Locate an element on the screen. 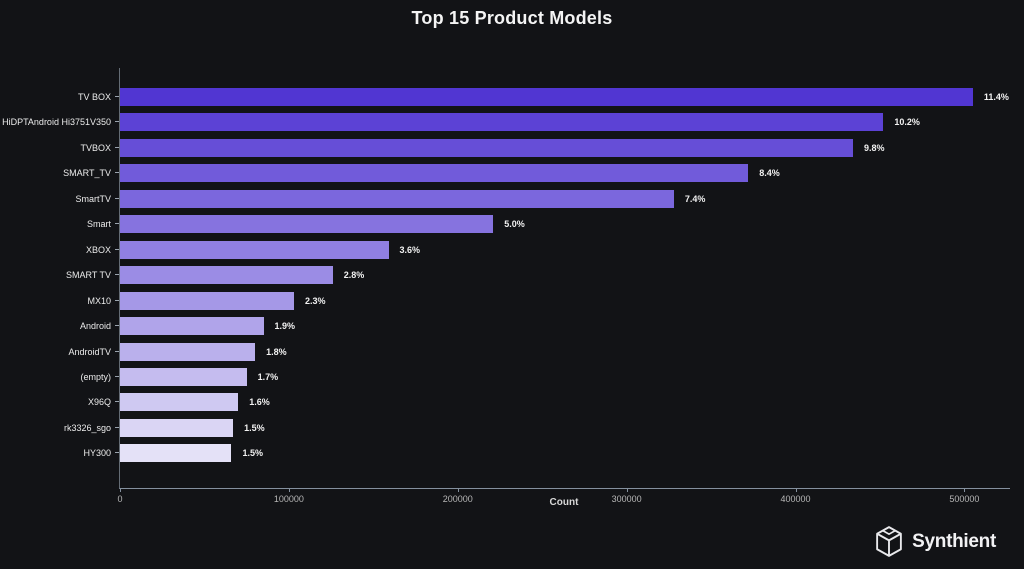 This screenshot has width=1024, height=569. synthient-logo: Synthient is located at coordinates (935, 541).